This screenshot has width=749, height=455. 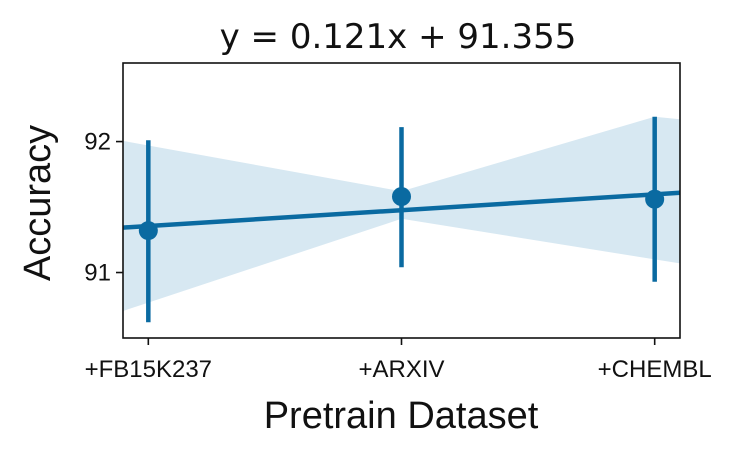 I want to click on y-tick-label: 92, so click(x=97, y=142).